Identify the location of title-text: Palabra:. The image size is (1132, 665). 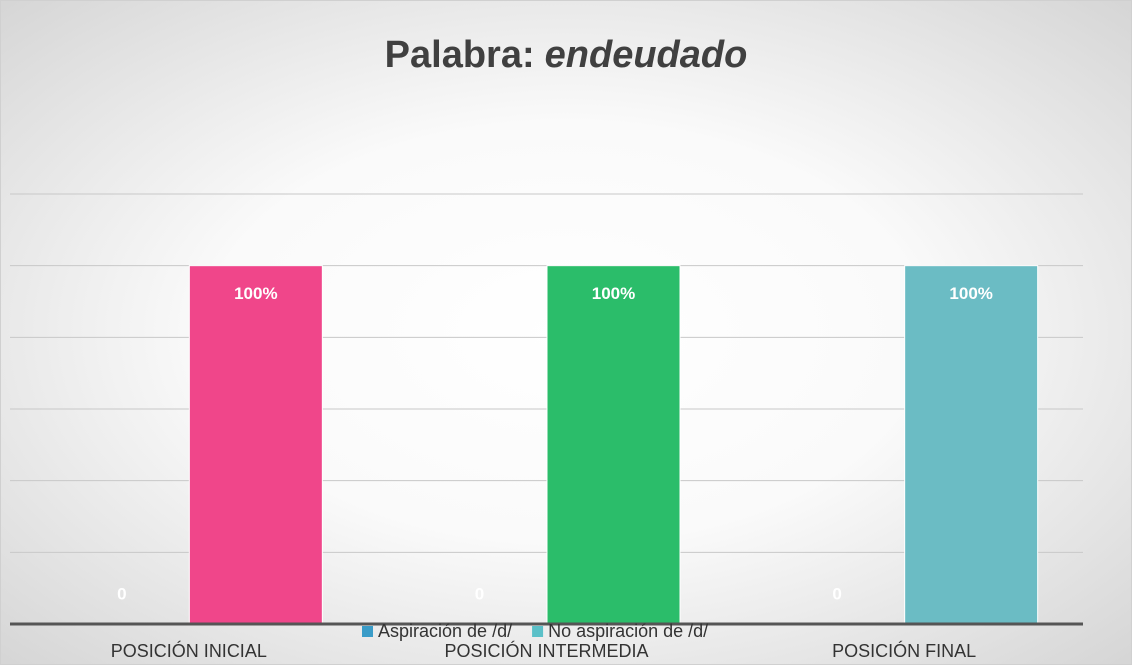
(460, 55).